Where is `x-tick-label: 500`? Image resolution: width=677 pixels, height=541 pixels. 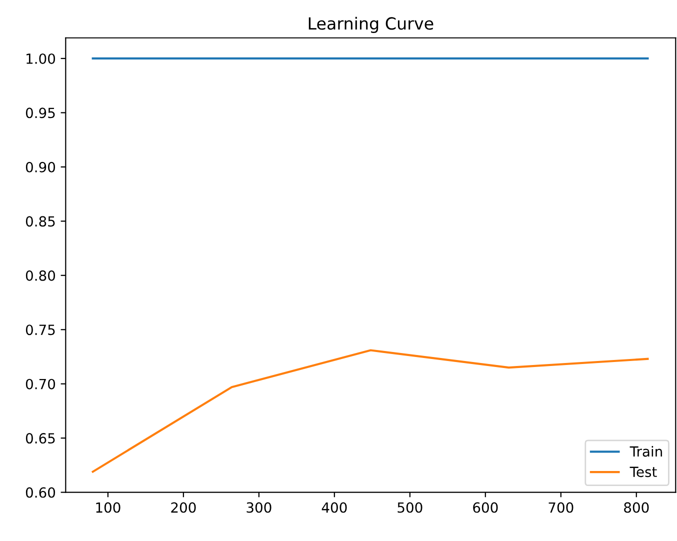 x-tick-label: 500 is located at coordinates (410, 507).